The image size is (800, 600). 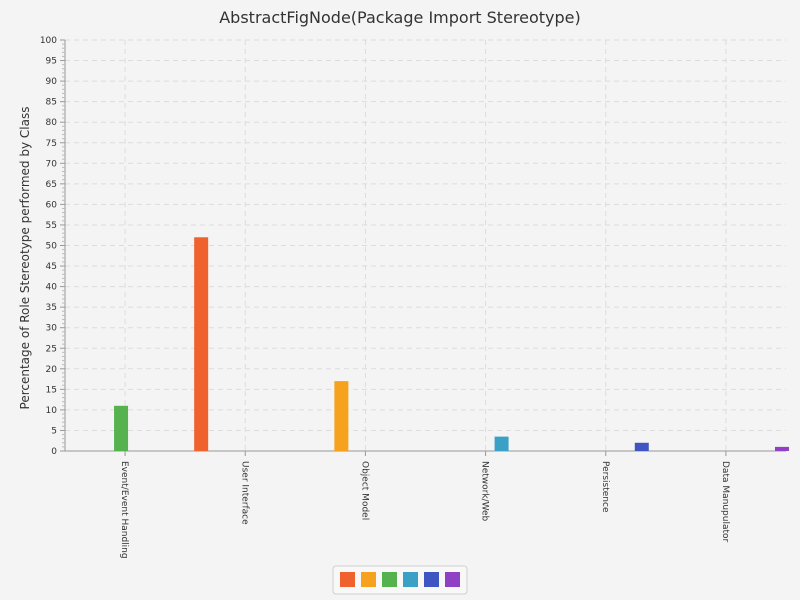 What do you see at coordinates (52, 82) in the screenshot?
I see `y-tick-label: 90` at bounding box center [52, 82].